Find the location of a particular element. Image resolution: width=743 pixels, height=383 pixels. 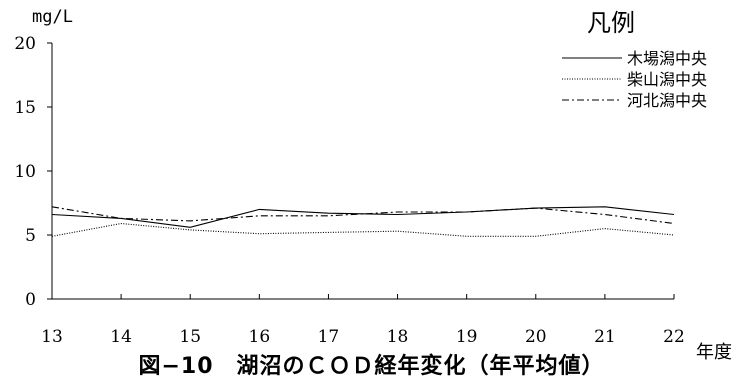

x-tick-label: 21 is located at coordinates (605, 337).